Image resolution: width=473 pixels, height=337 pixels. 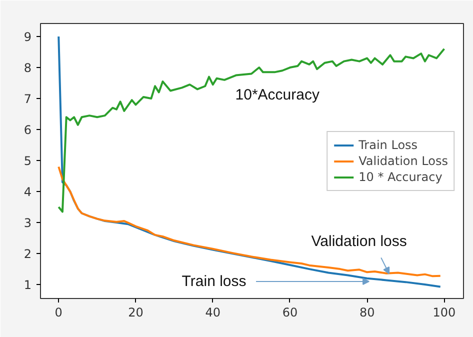 What do you see at coordinates (213, 313) in the screenshot?
I see `x-tick-label: 40` at bounding box center [213, 313].